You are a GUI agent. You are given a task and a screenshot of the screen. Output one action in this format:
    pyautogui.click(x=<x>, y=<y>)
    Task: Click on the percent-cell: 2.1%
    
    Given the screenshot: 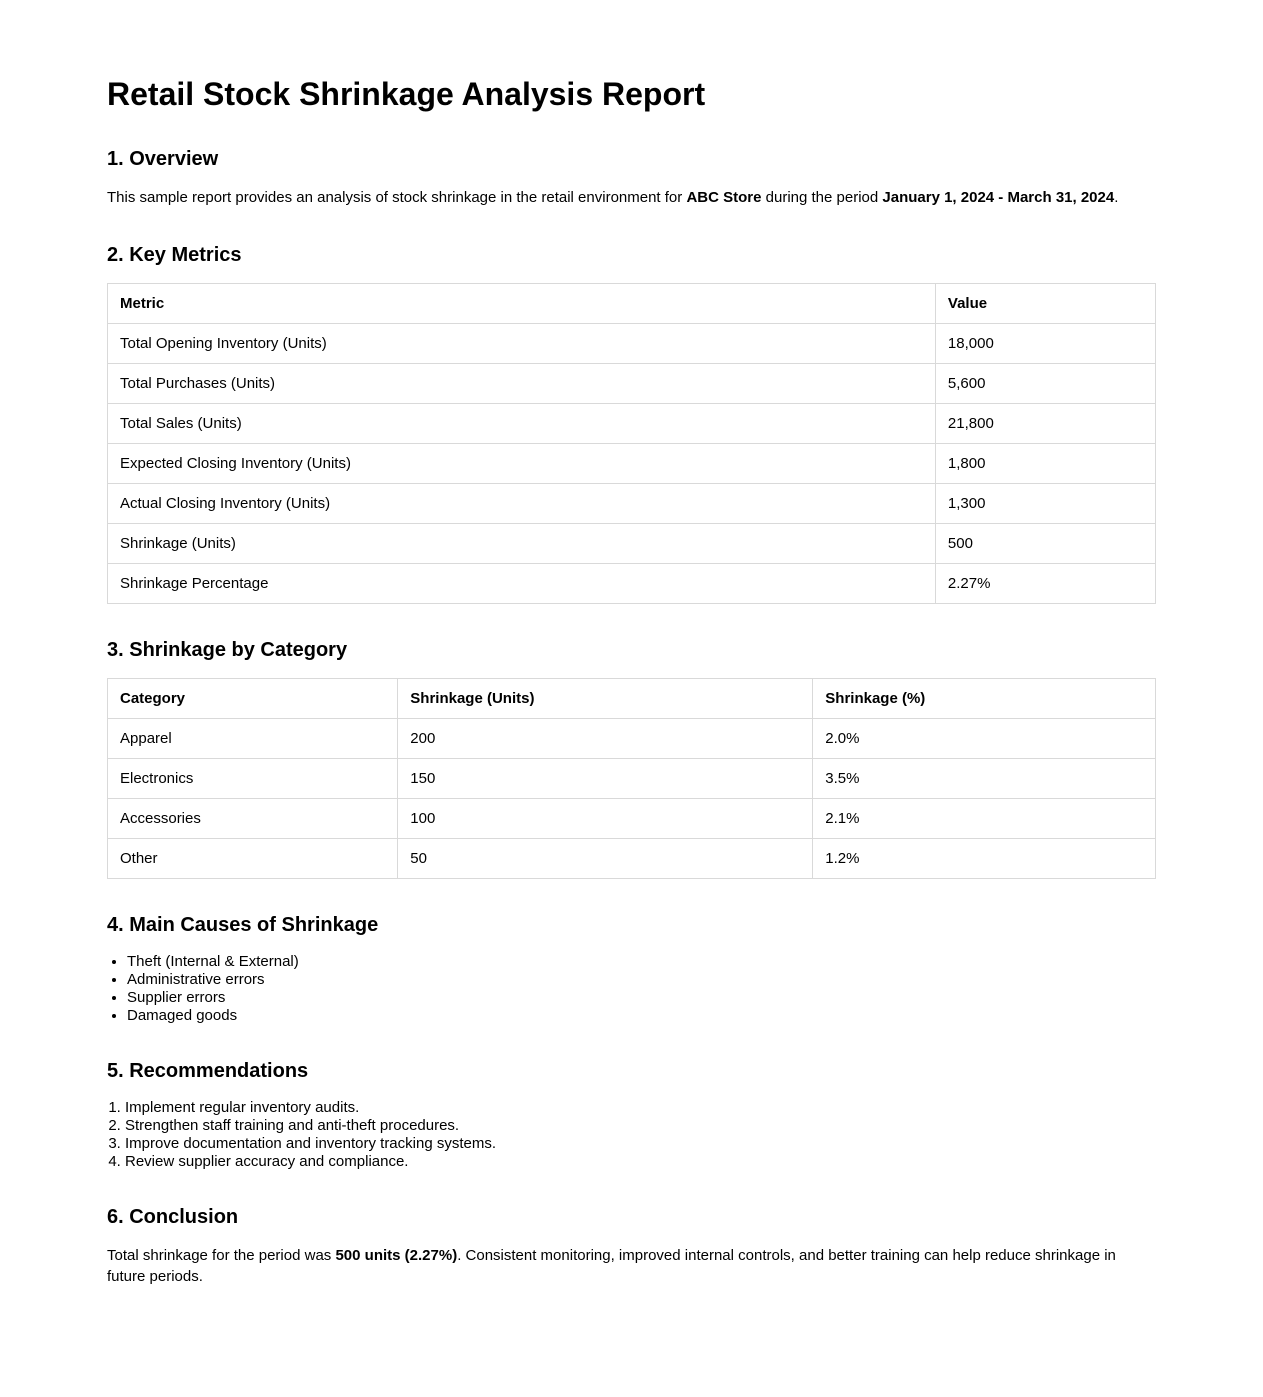 What is the action you would take?
    pyautogui.click(x=984, y=818)
    